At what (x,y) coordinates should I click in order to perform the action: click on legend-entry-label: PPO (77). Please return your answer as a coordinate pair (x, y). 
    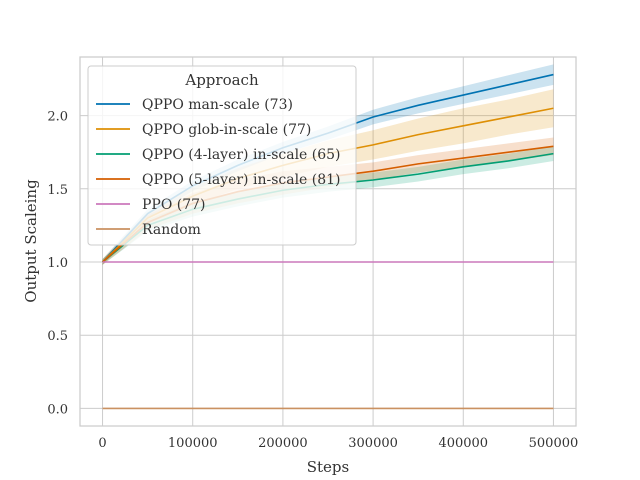
    Looking at the image, I should click on (174, 205).